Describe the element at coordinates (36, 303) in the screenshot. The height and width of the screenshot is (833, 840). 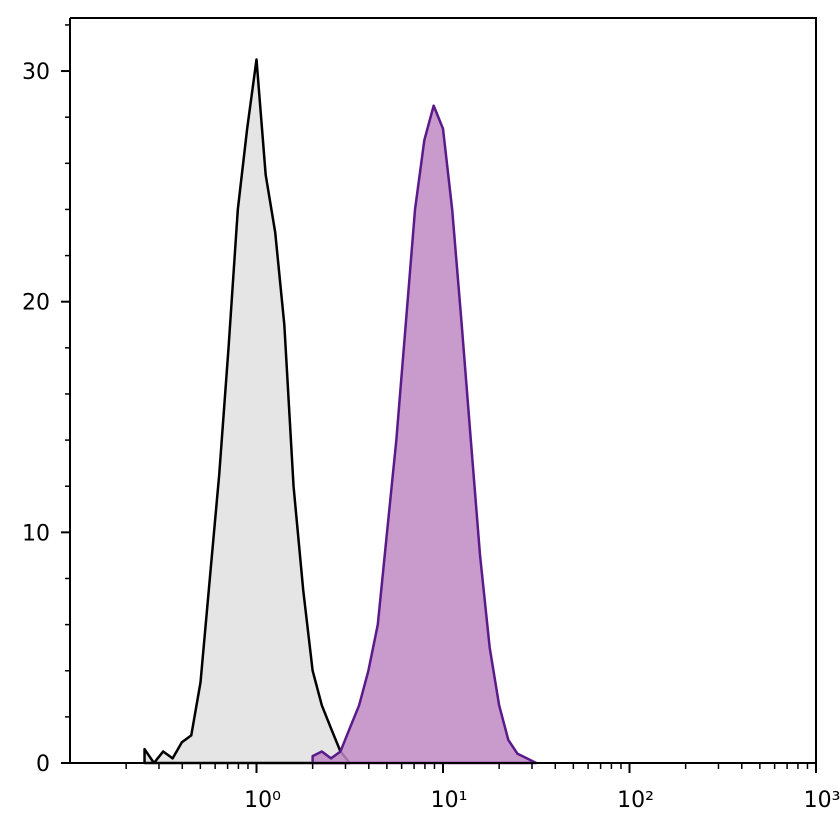
I see `y-tick-label: 20` at that location.